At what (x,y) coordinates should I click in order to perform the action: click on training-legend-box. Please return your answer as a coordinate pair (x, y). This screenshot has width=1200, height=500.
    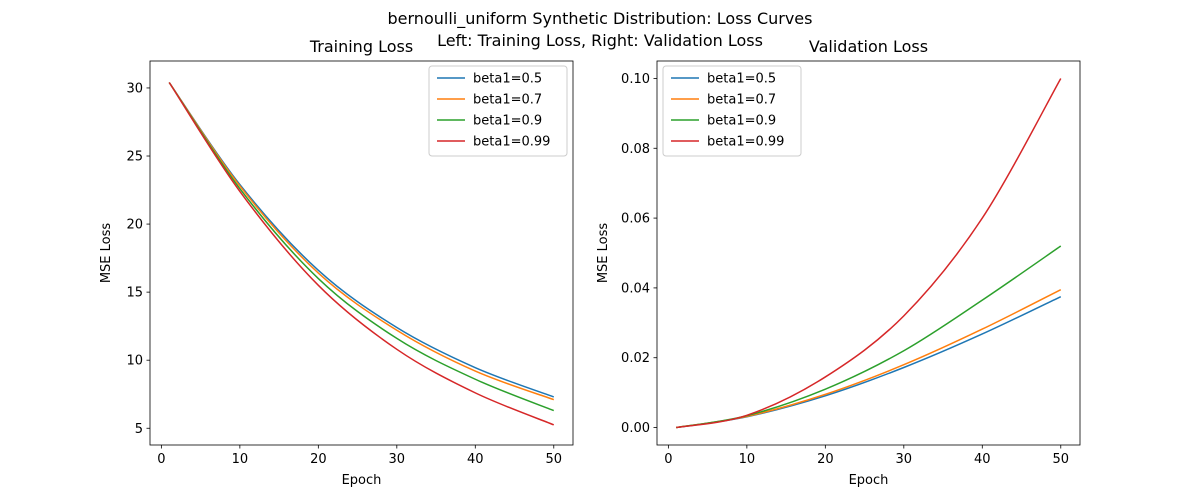
    Looking at the image, I should click on (498, 111).